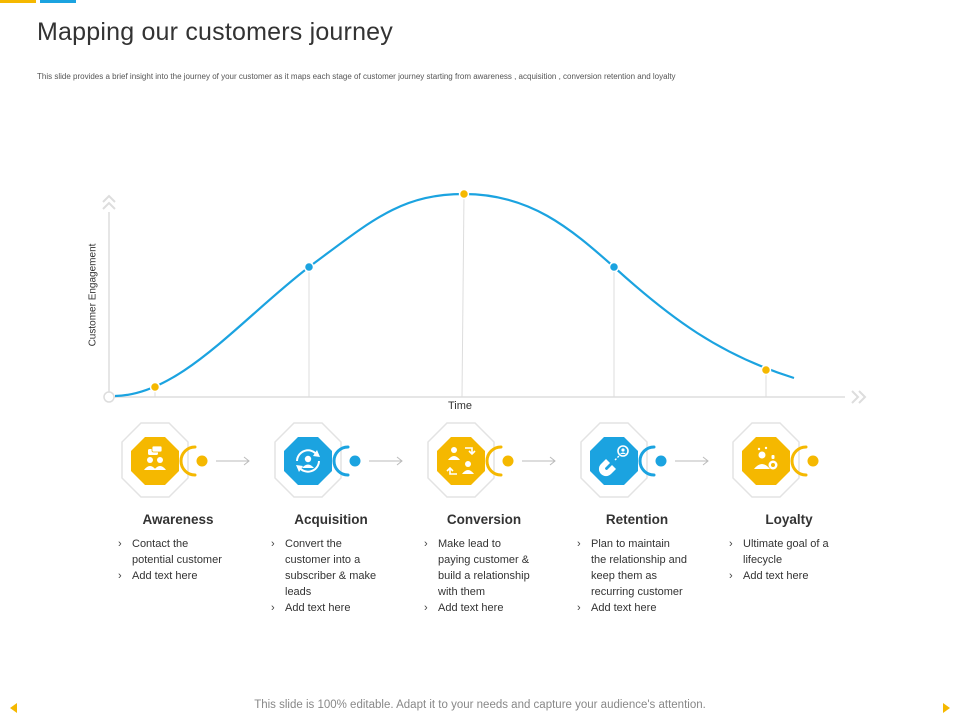 Image resolution: width=960 pixels, height=720 pixels. What do you see at coordinates (309, 267) in the screenshot?
I see `stage-point-acquisition` at bounding box center [309, 267].